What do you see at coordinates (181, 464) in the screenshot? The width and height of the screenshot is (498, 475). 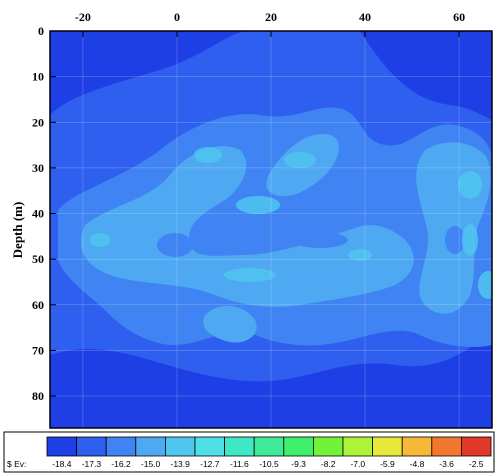 I see `legend-value-label: -13.9` at bounding box center [181, 464].